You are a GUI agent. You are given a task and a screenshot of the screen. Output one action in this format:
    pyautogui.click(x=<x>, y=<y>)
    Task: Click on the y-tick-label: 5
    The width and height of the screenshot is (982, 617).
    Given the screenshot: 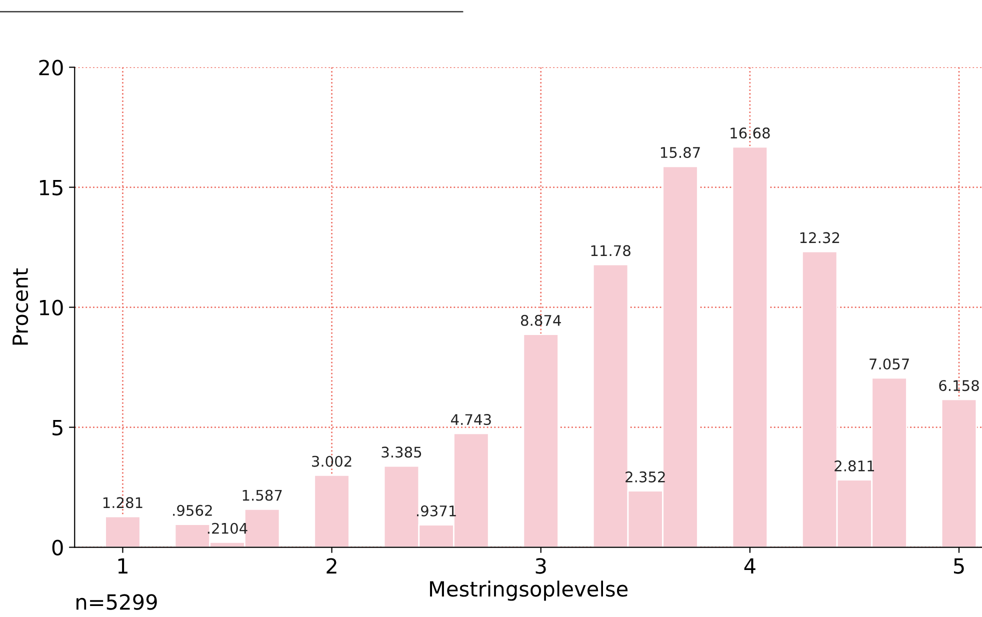 What is the action you would take?
    pyautogui.click(x=57, y=428)
    